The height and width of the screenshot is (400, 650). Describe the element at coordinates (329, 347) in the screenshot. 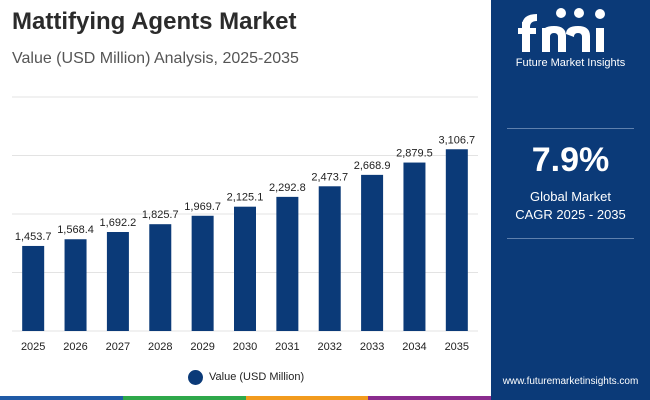

I see `x-tick-2032: 2032` at that location.